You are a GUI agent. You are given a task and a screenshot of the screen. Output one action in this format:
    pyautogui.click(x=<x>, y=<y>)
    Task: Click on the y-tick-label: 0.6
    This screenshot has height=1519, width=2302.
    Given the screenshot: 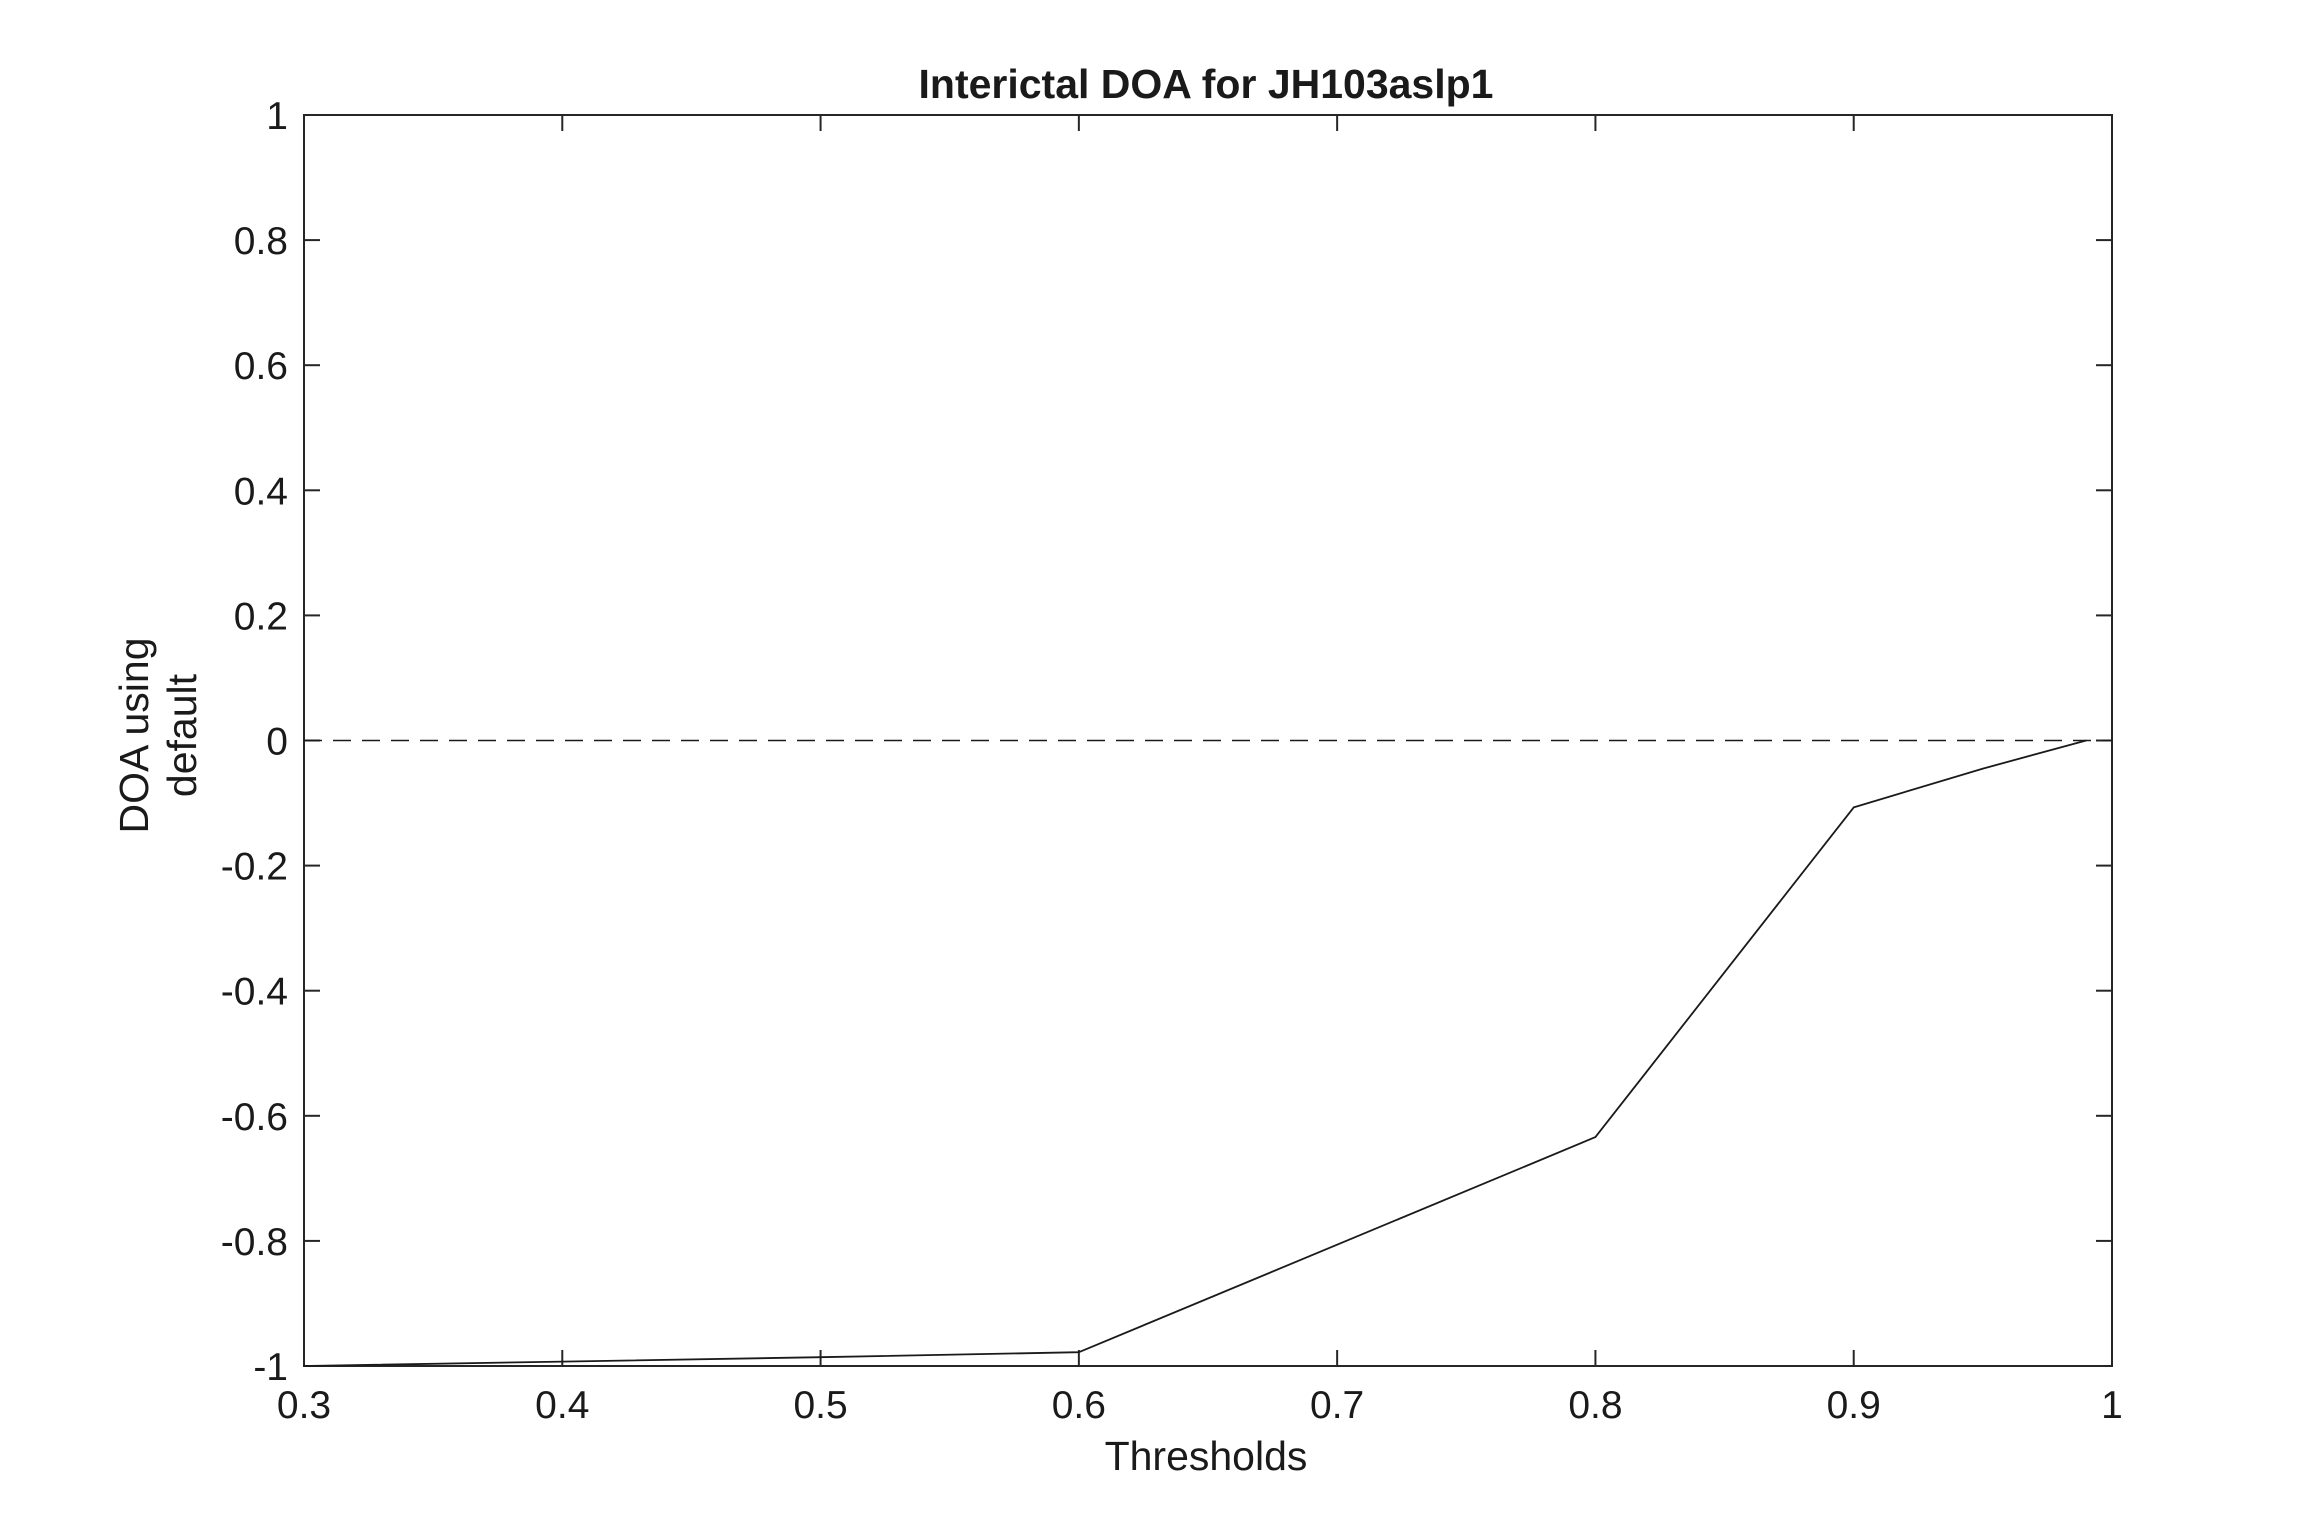 What is the action you would take?
    pyautogui.click(x=261, y=366)
    